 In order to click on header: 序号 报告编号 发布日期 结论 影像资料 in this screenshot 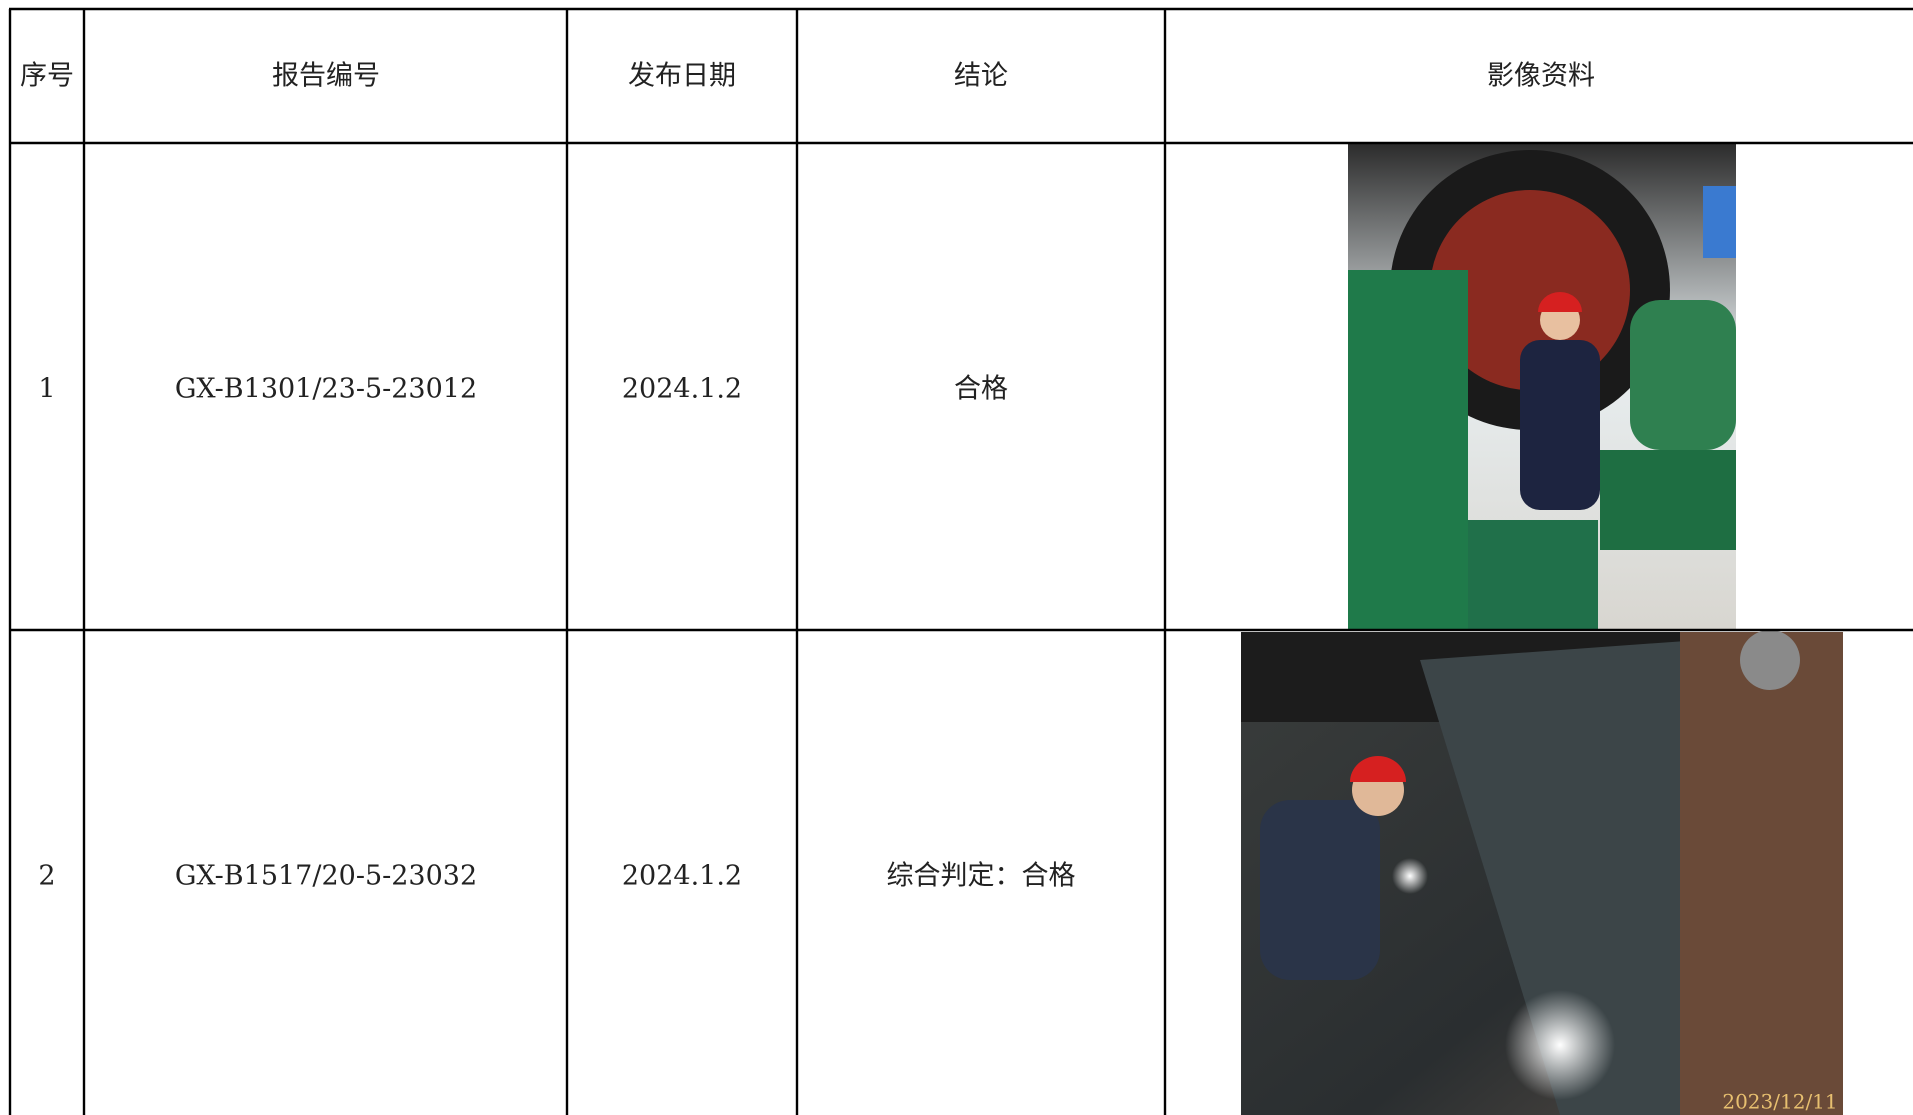, I will do `click(807, 76)`.